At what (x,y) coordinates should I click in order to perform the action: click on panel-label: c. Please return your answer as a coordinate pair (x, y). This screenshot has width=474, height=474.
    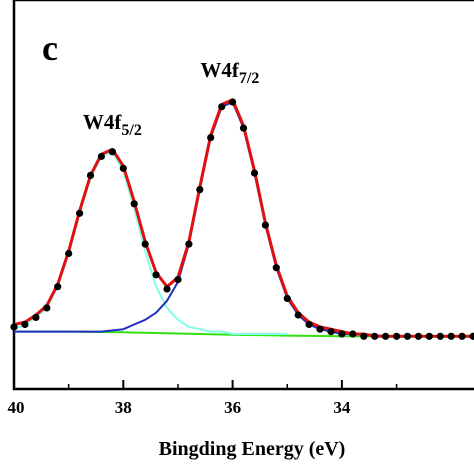
    Looking at the image, I should click on (50, 48).